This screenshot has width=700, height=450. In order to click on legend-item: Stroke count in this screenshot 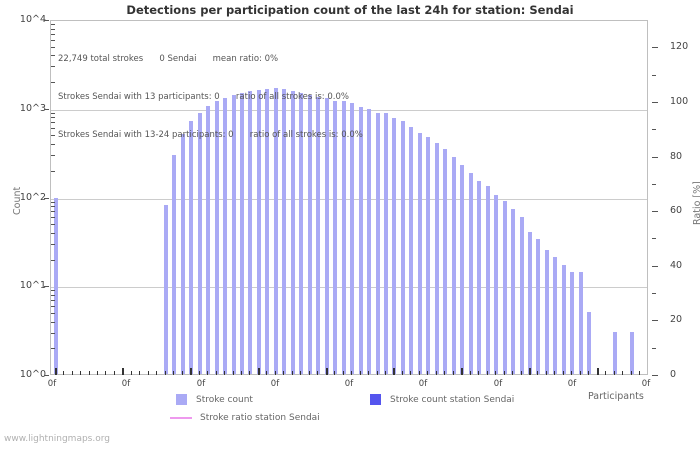, I will do `click(214, 399)`.